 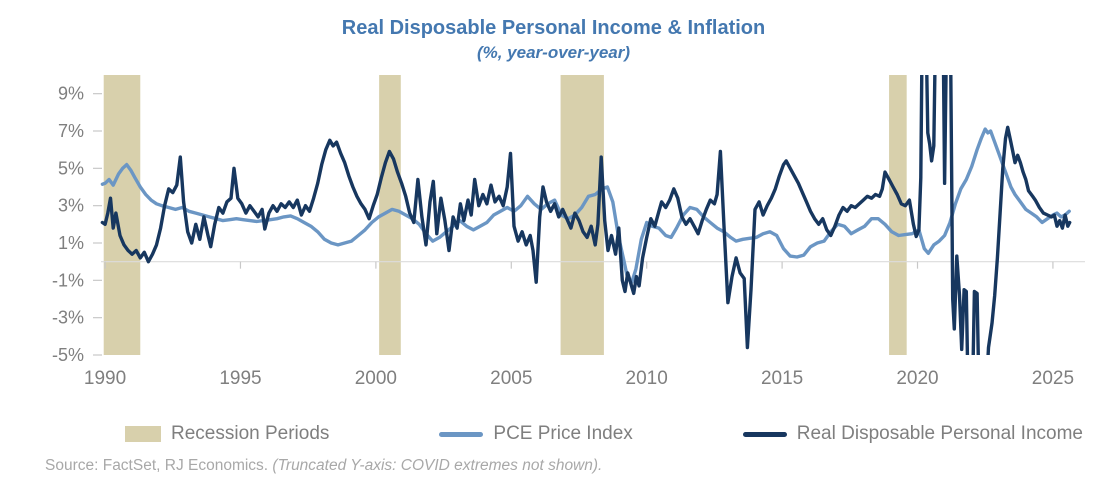 What do you see at coordinates (917, 378) in the screenshot?
I see `x-axis-label: 2020` at bounding box center [917, 378].